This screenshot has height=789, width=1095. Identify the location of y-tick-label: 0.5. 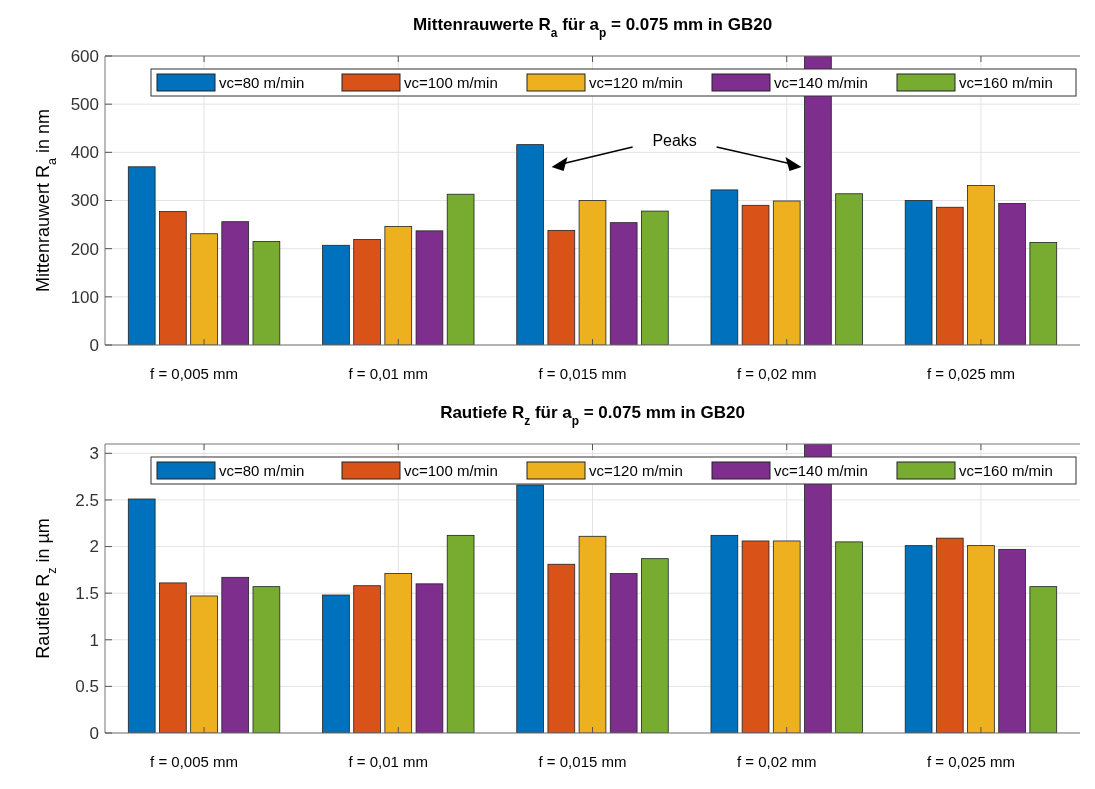
(87, 687).